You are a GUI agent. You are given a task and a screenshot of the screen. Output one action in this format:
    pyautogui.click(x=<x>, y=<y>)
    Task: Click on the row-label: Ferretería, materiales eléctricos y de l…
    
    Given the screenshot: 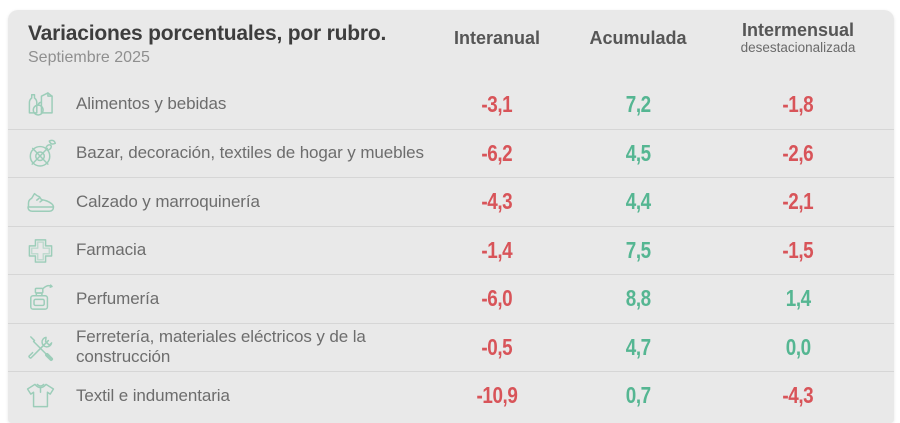 What is the action you would take?
    pyautogui.click(x=221, y=347)
    